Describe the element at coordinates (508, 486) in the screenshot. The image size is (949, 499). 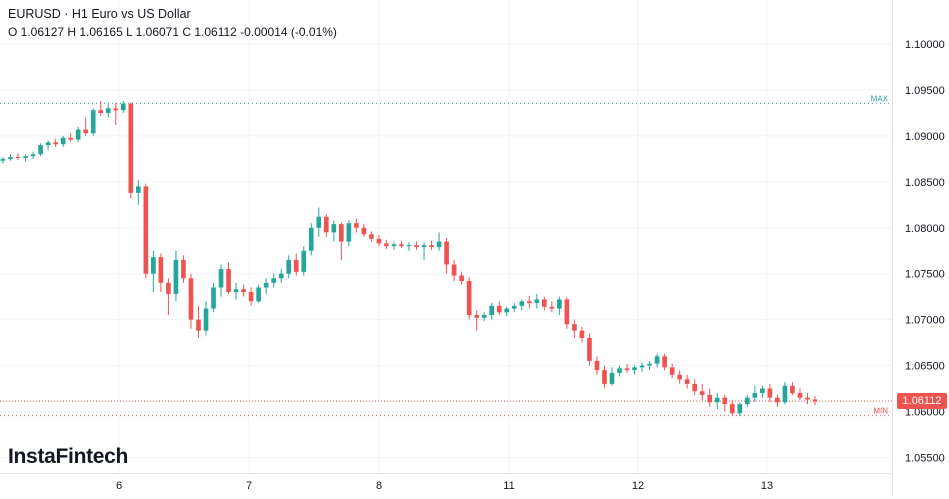
I see `x-tick-label: 11` at that location.